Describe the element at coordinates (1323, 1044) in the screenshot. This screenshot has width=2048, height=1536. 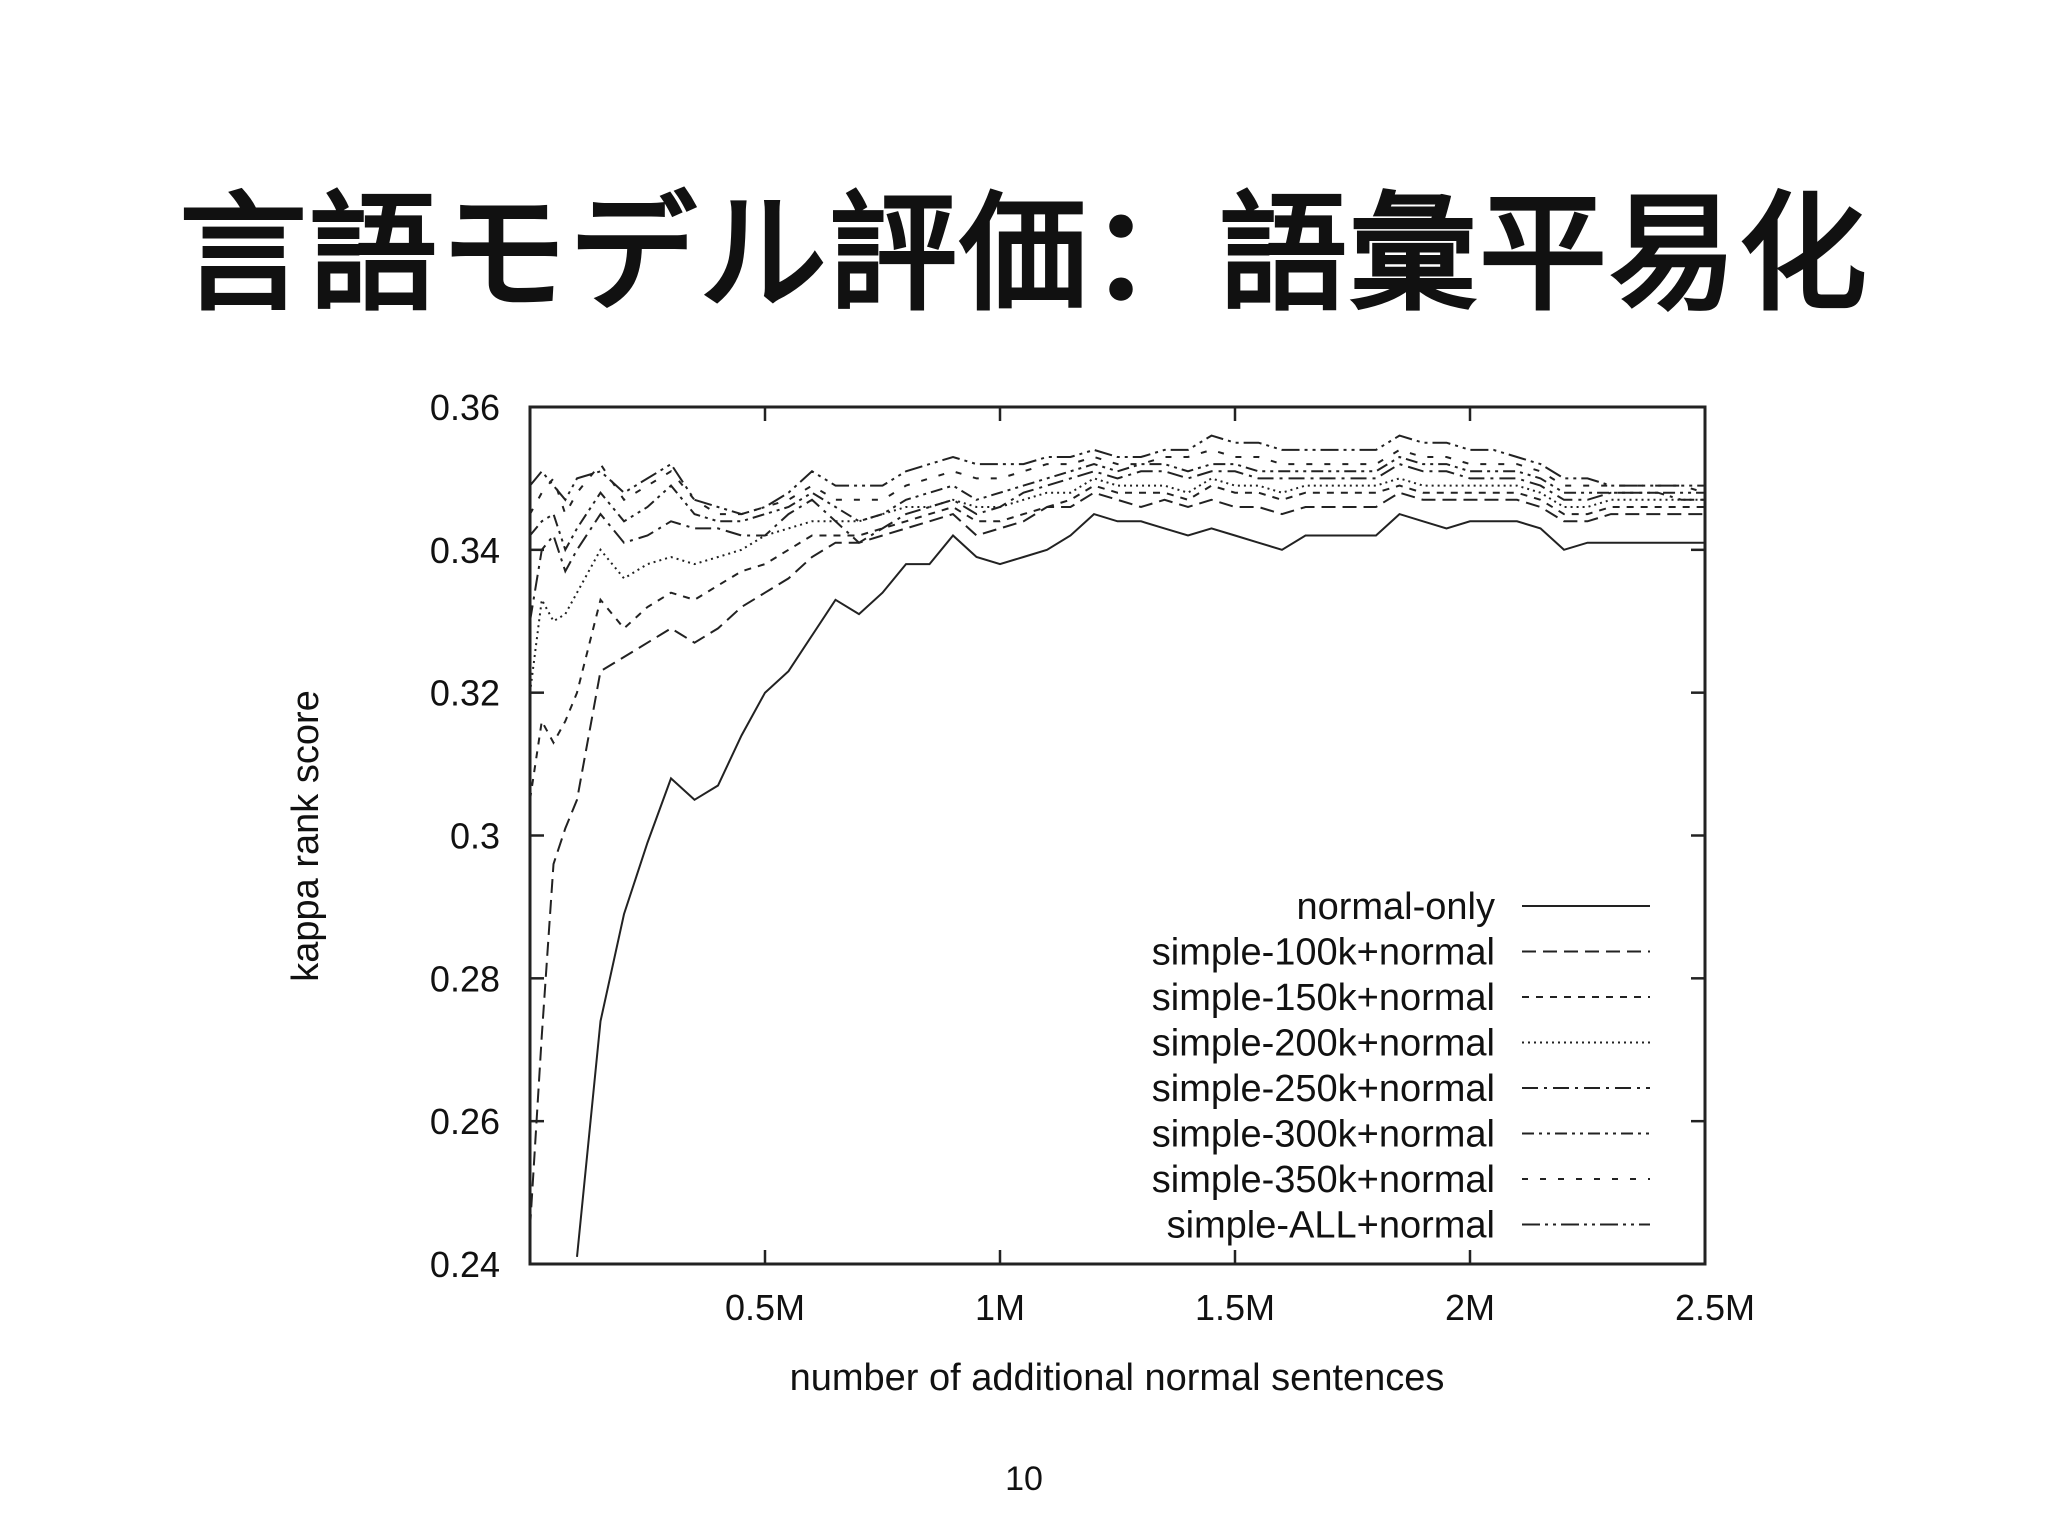
I see `legend-label-simple-200k-normal: simple-200k+normal` at that location.